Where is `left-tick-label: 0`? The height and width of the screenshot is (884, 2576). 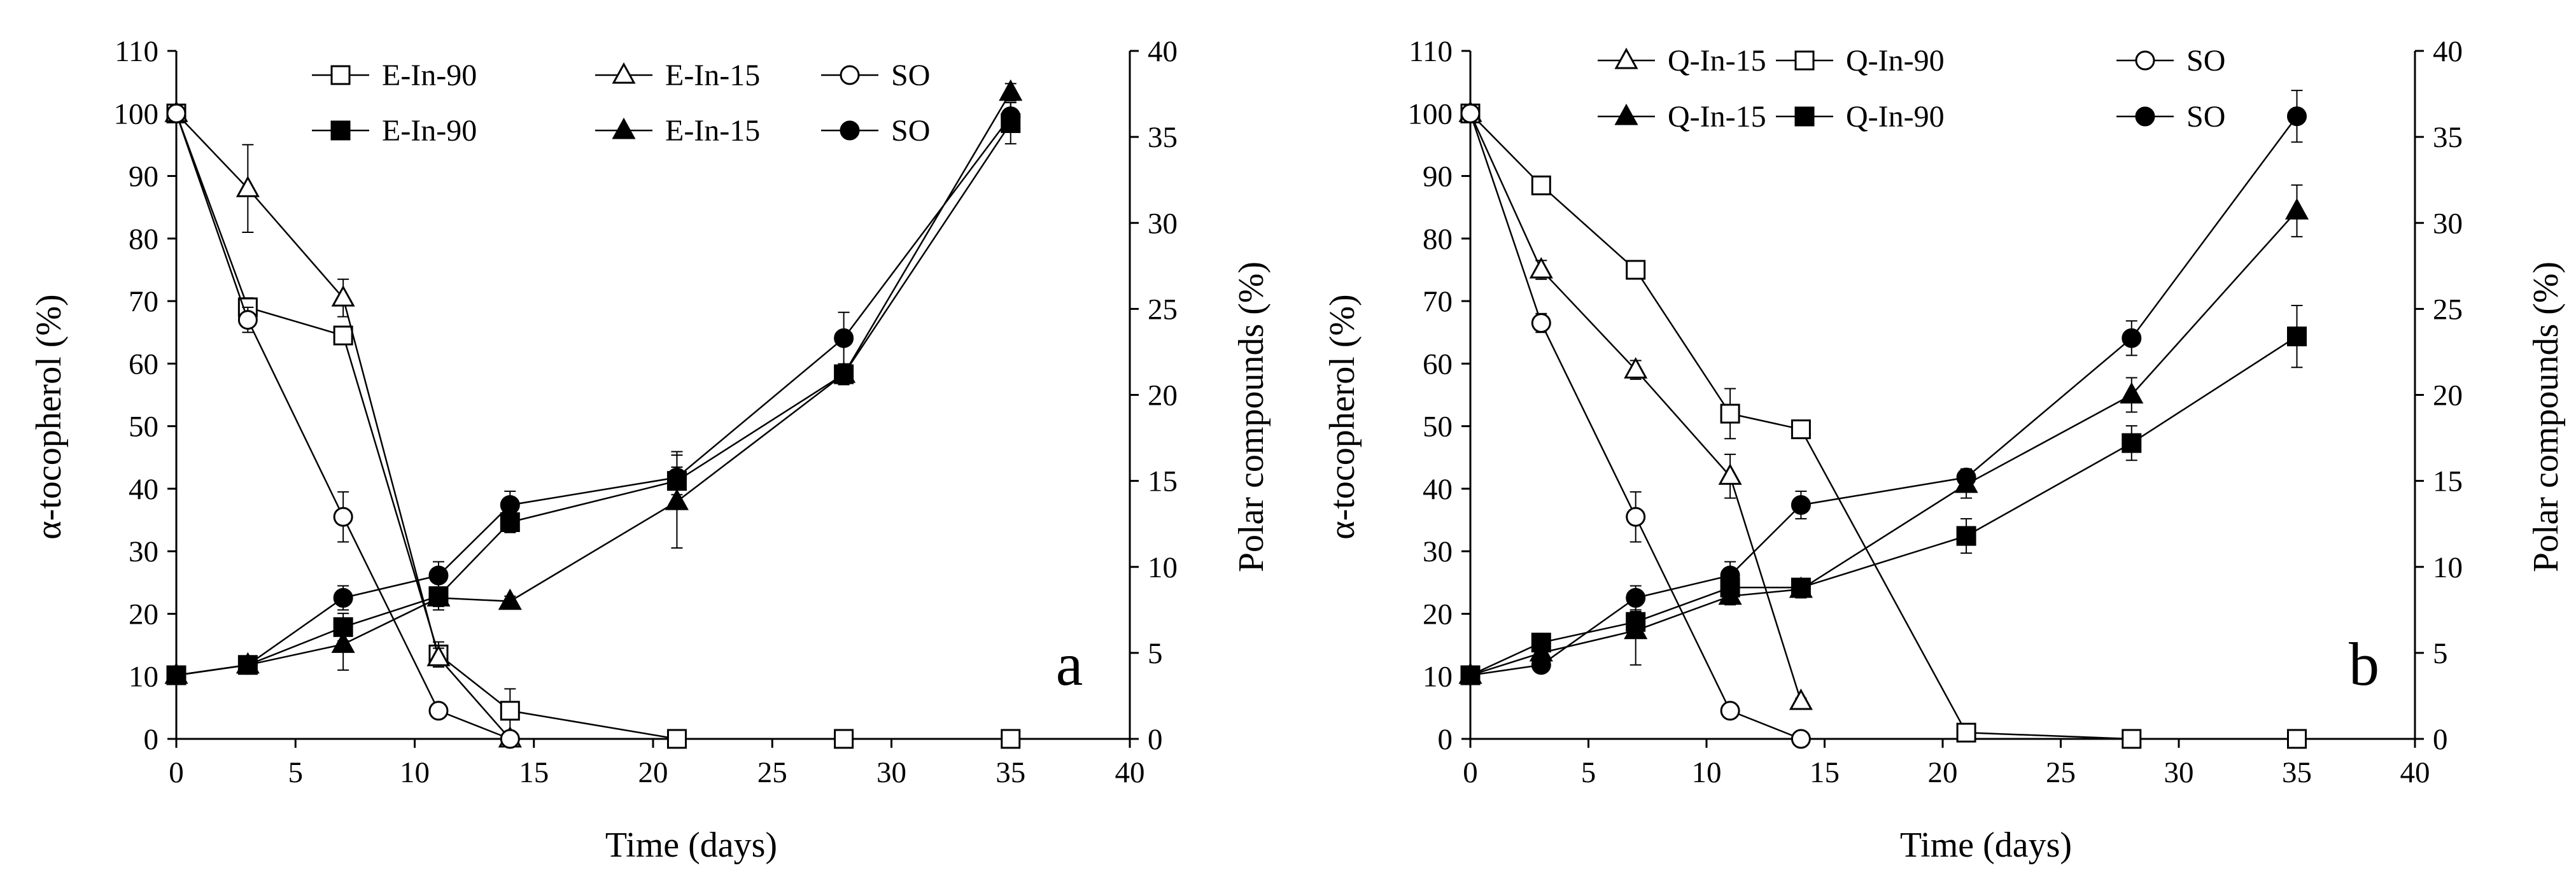 left-tick-label: 0 is located at coordinates (152, 739).